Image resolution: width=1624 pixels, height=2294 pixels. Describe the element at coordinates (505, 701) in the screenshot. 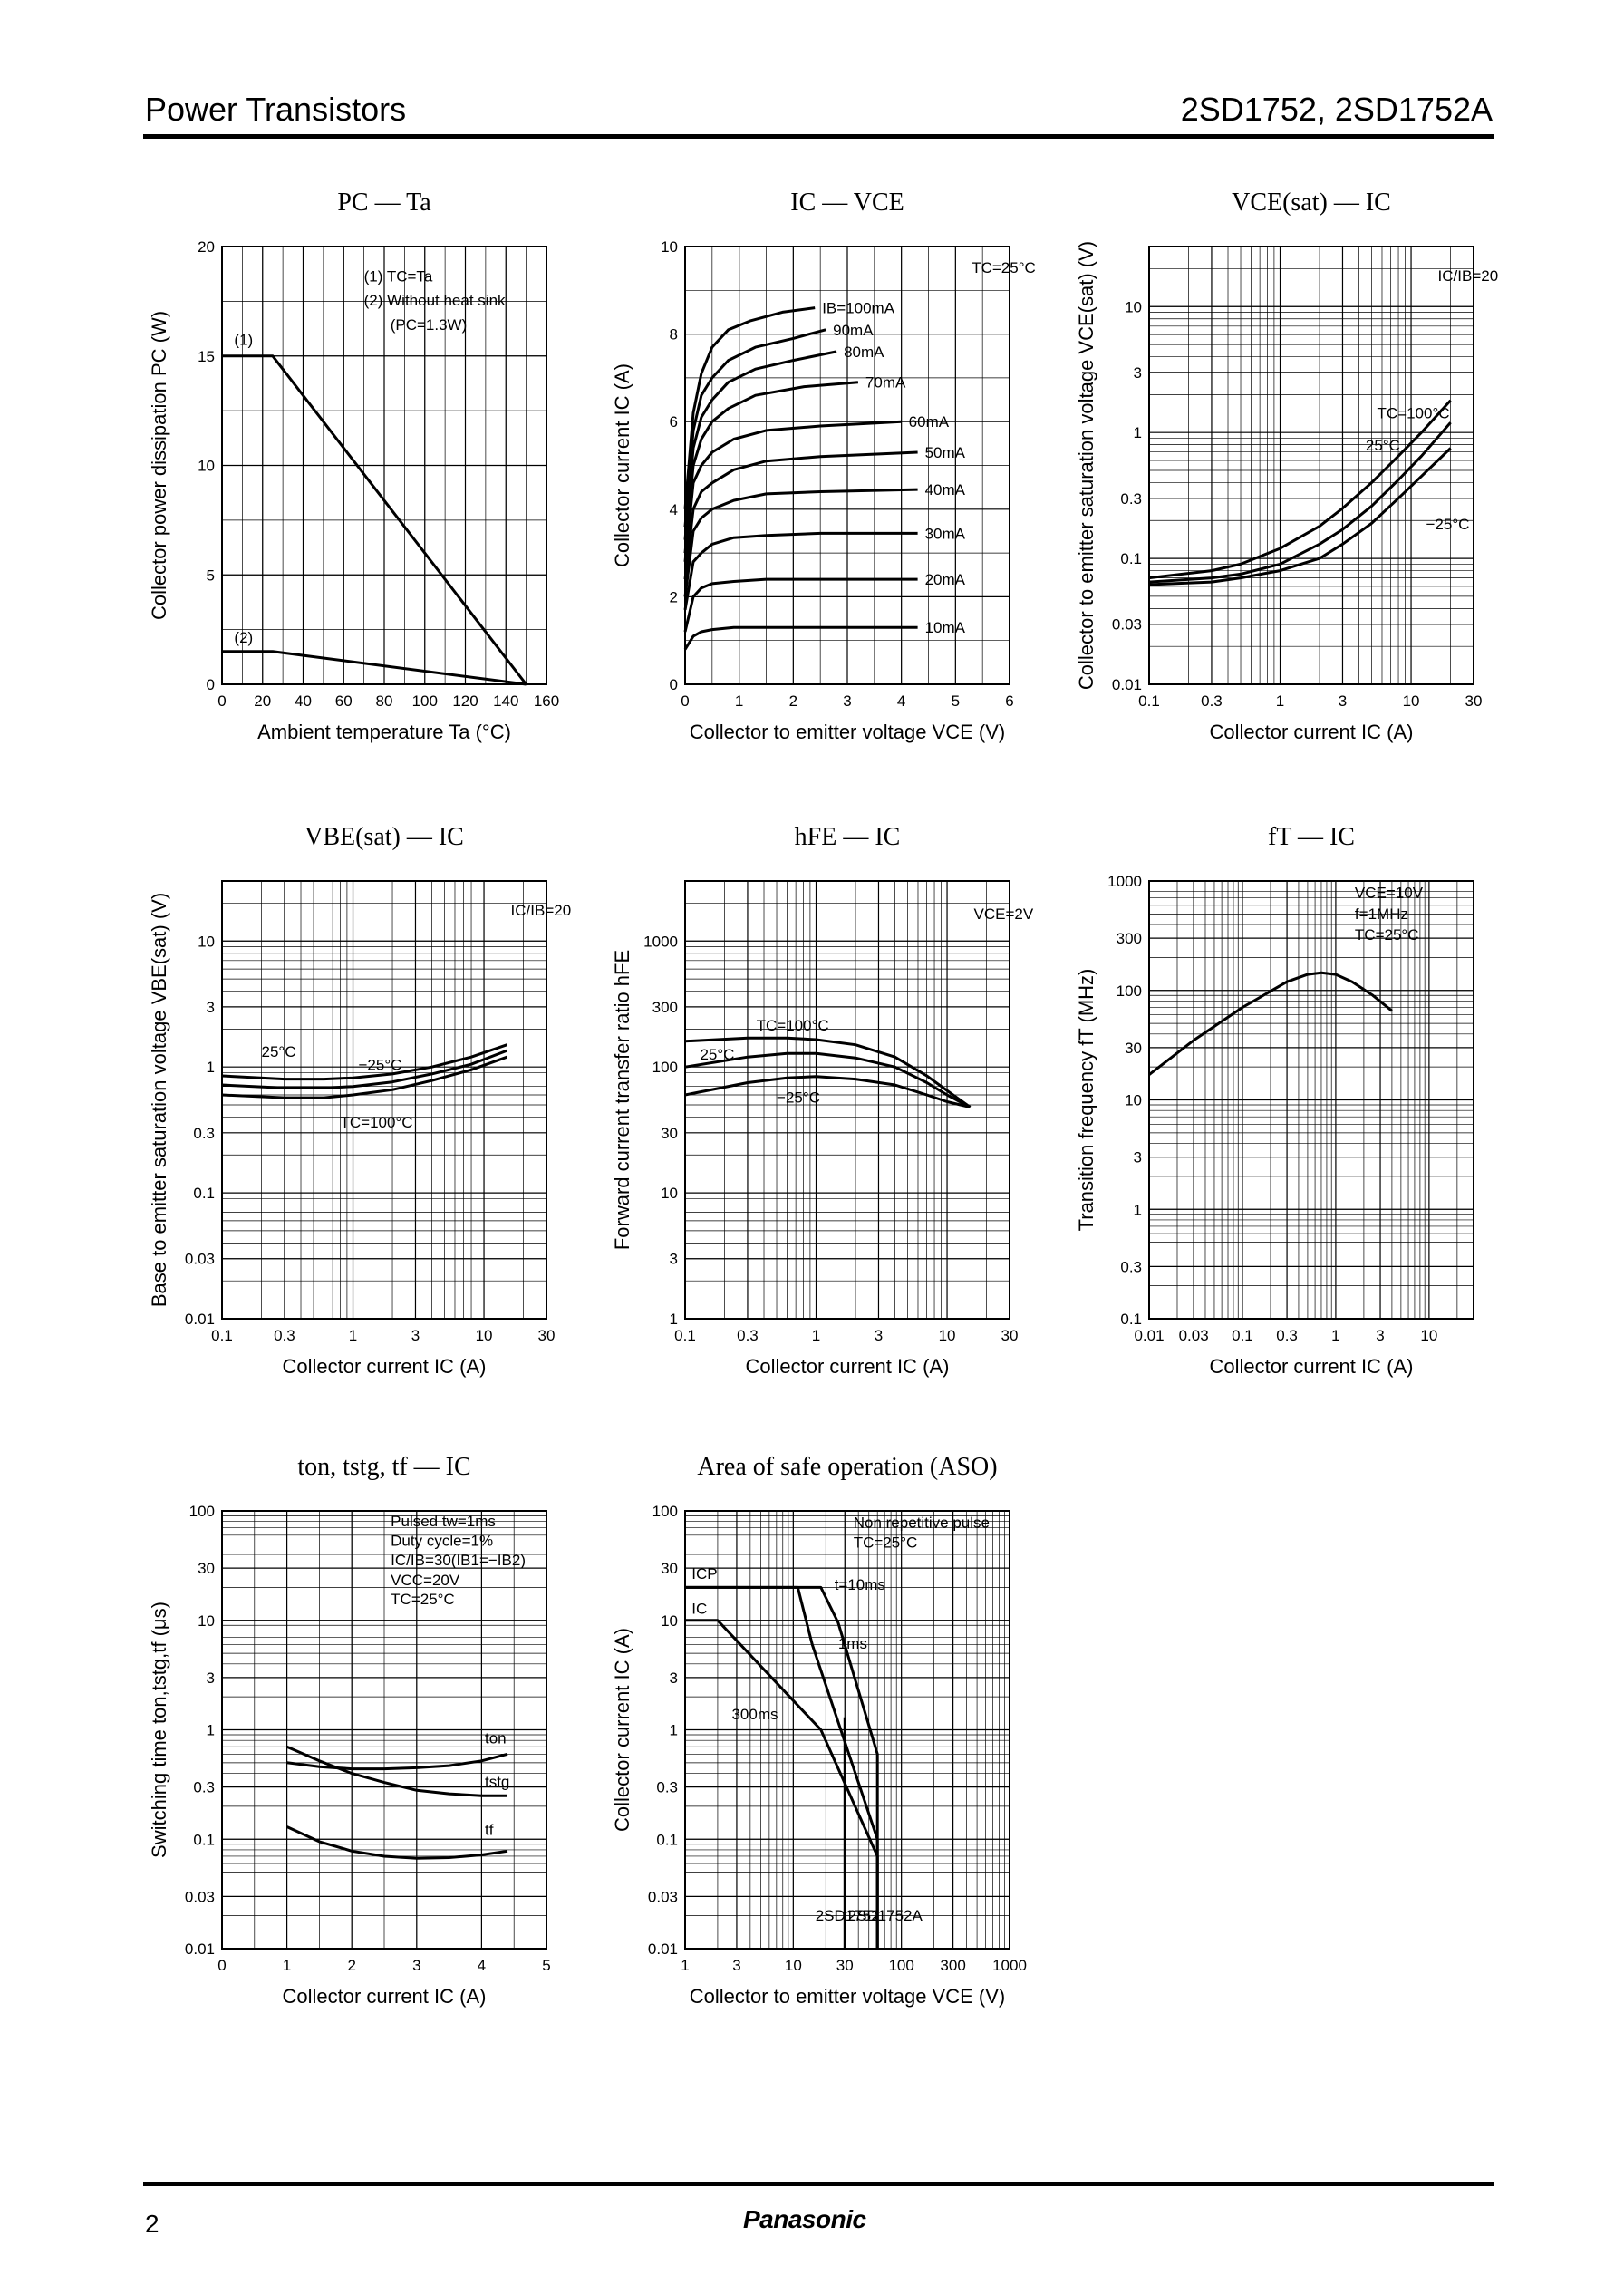

I see `x-tick-label: 140` at that location.